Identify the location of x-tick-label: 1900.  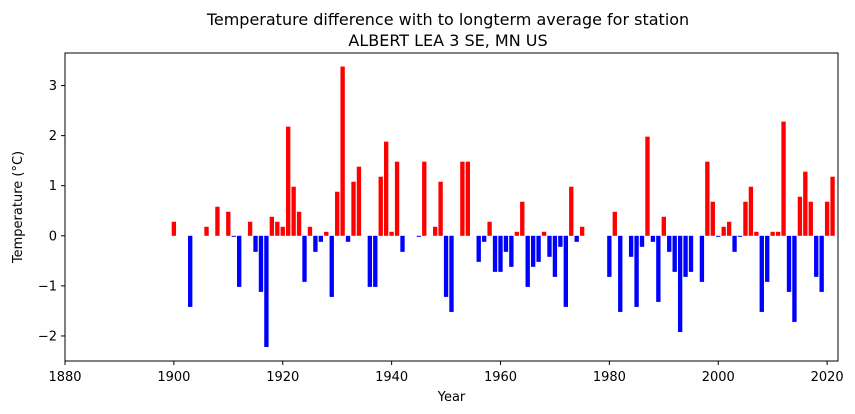
(173, 377).